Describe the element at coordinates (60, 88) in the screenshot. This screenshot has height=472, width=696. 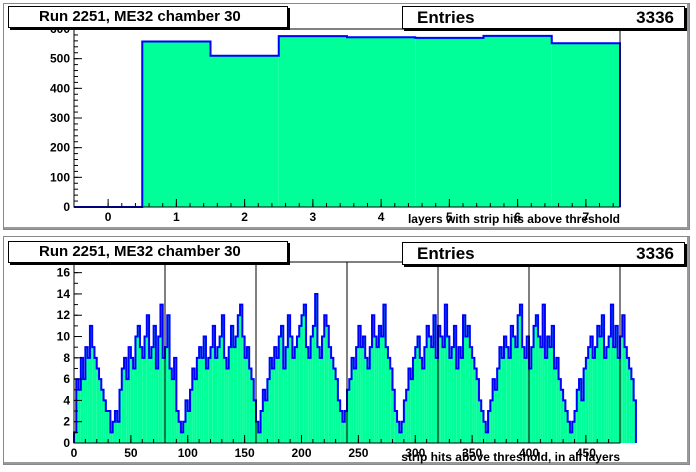
I see `top-hist-ytick-label: 400` at that location.